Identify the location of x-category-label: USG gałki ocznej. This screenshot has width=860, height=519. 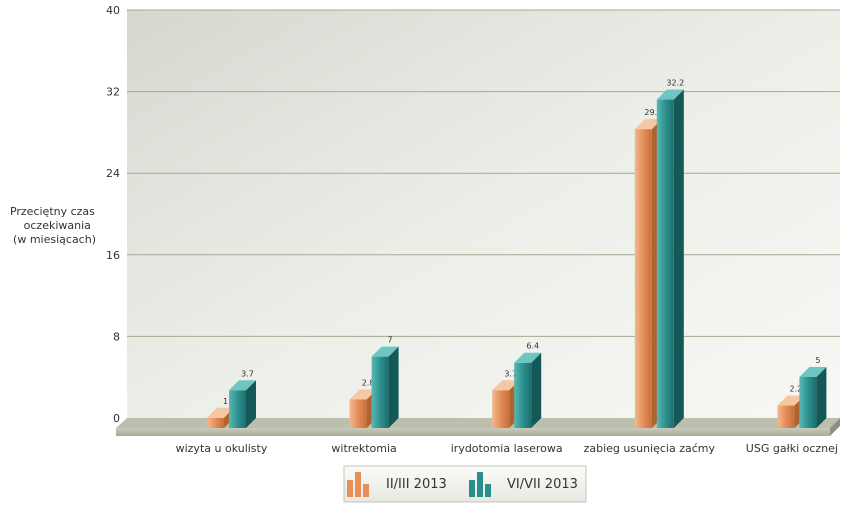
(792, 448).